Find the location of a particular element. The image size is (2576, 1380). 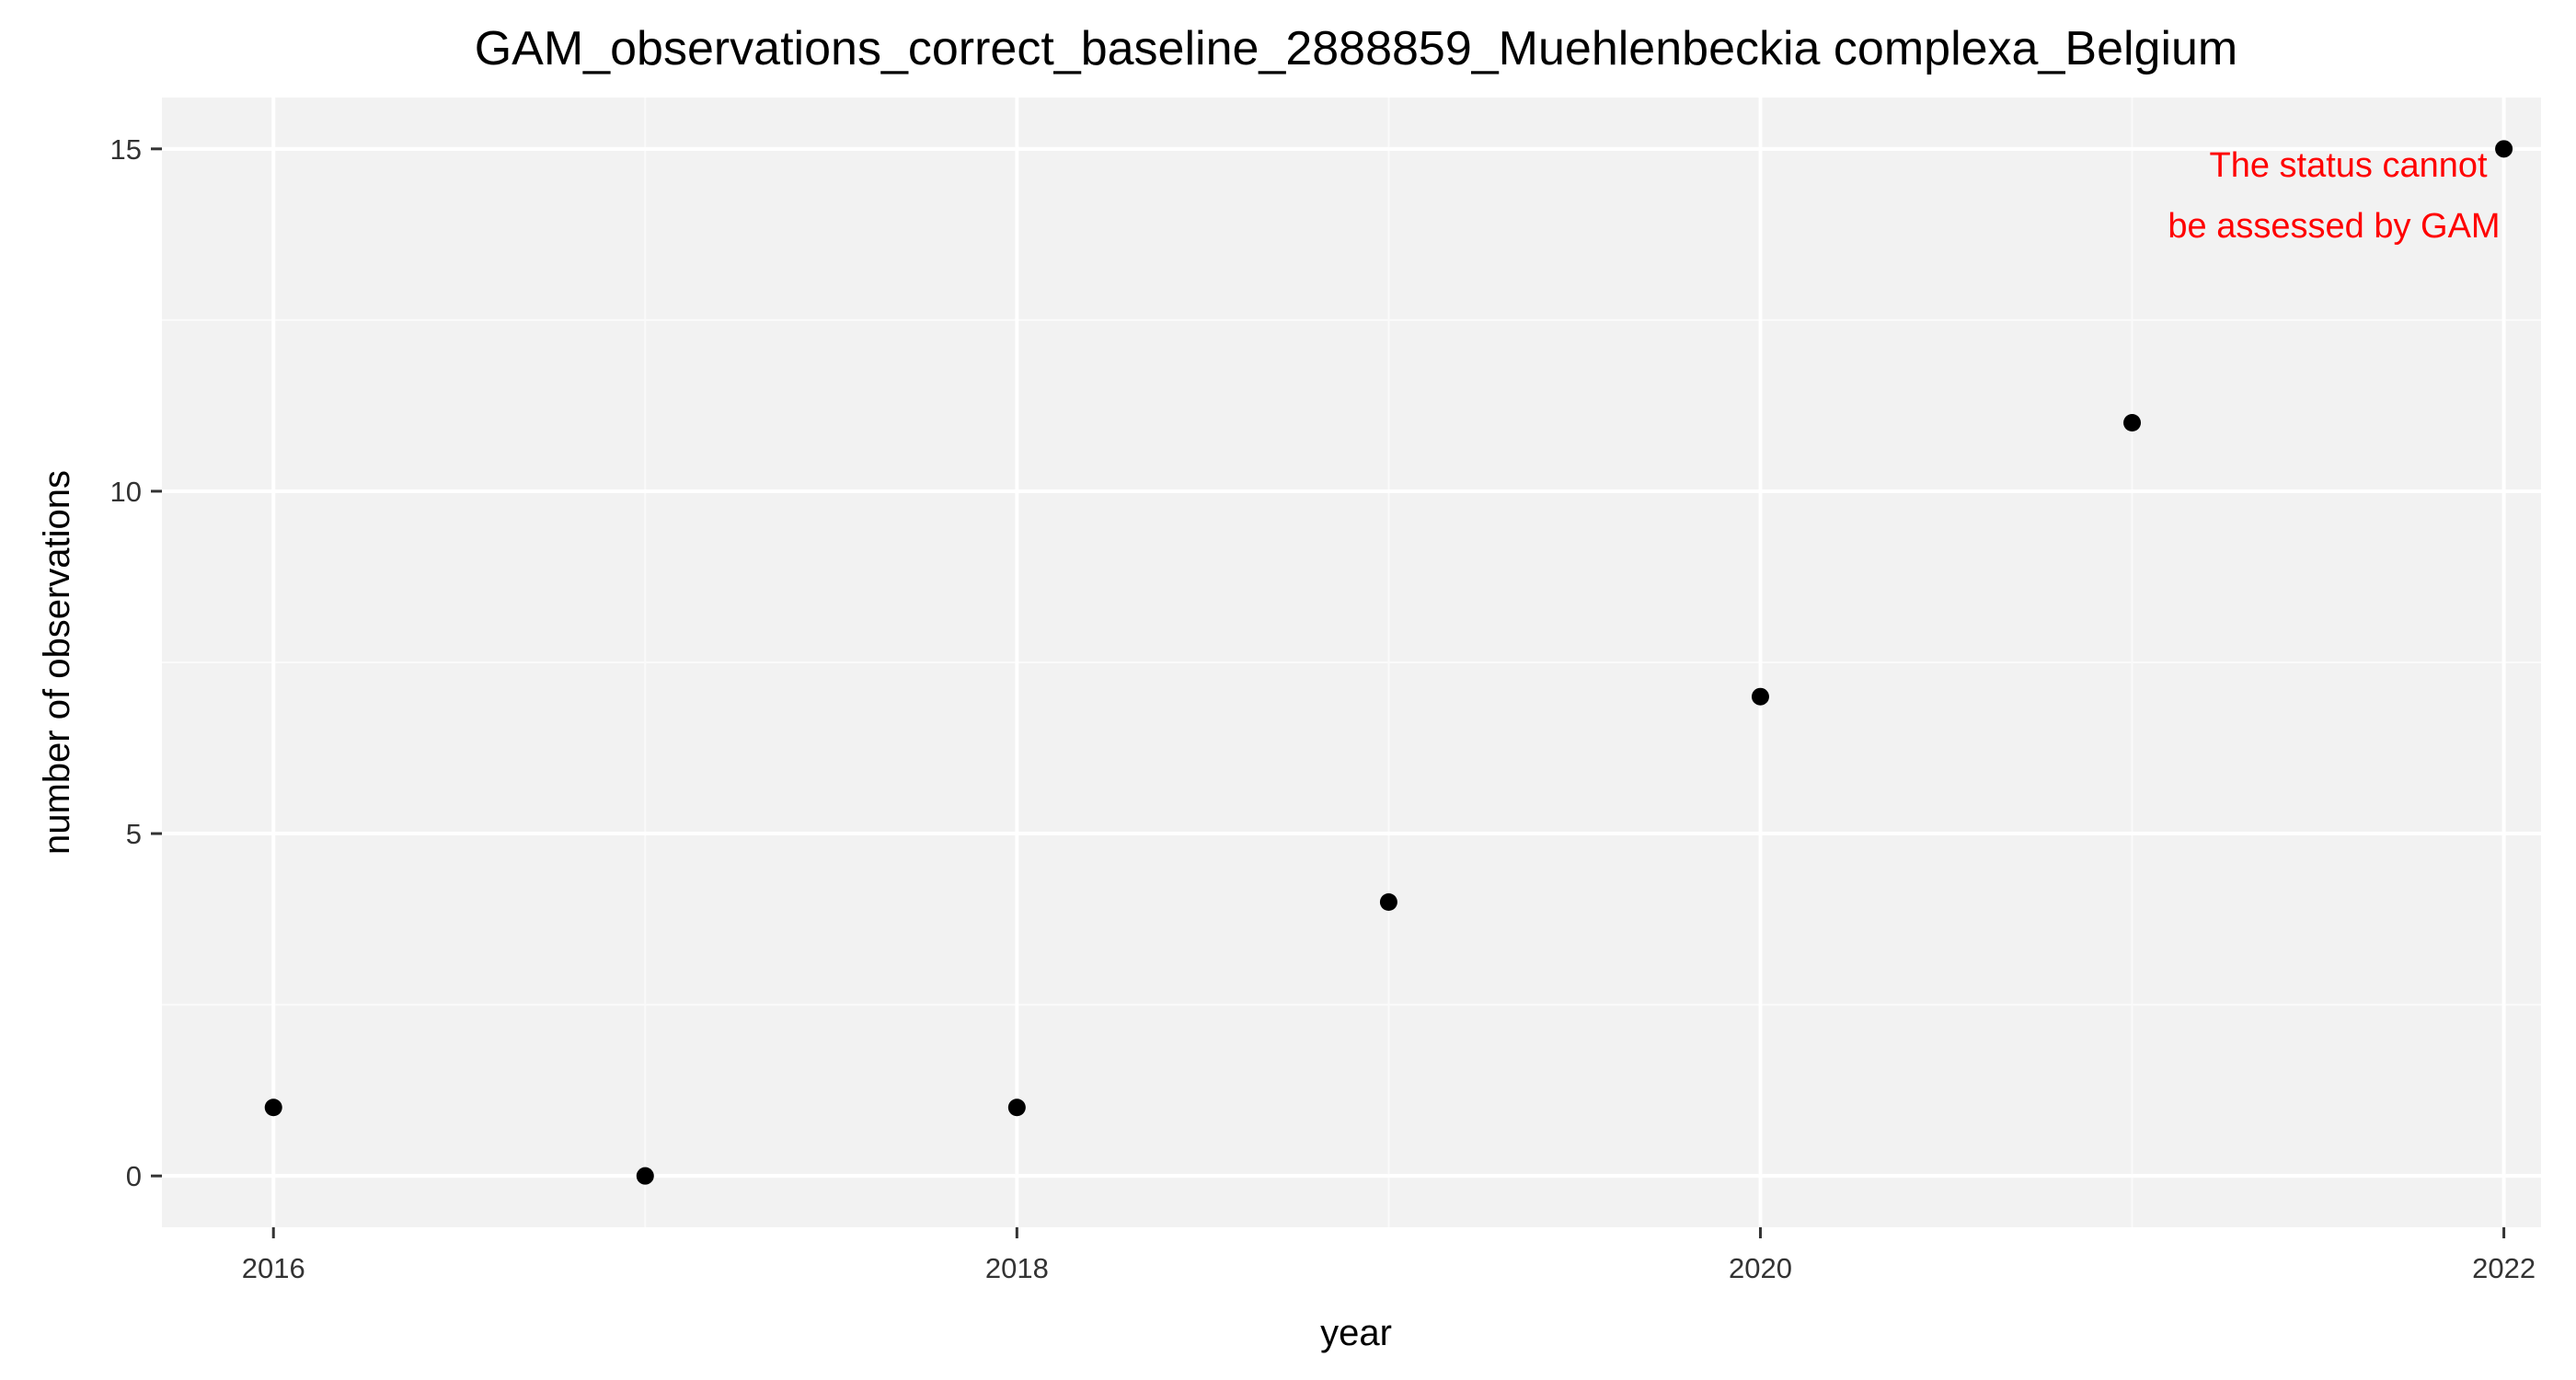

y-tick-label: 15 is located at coordinates (126, 149).